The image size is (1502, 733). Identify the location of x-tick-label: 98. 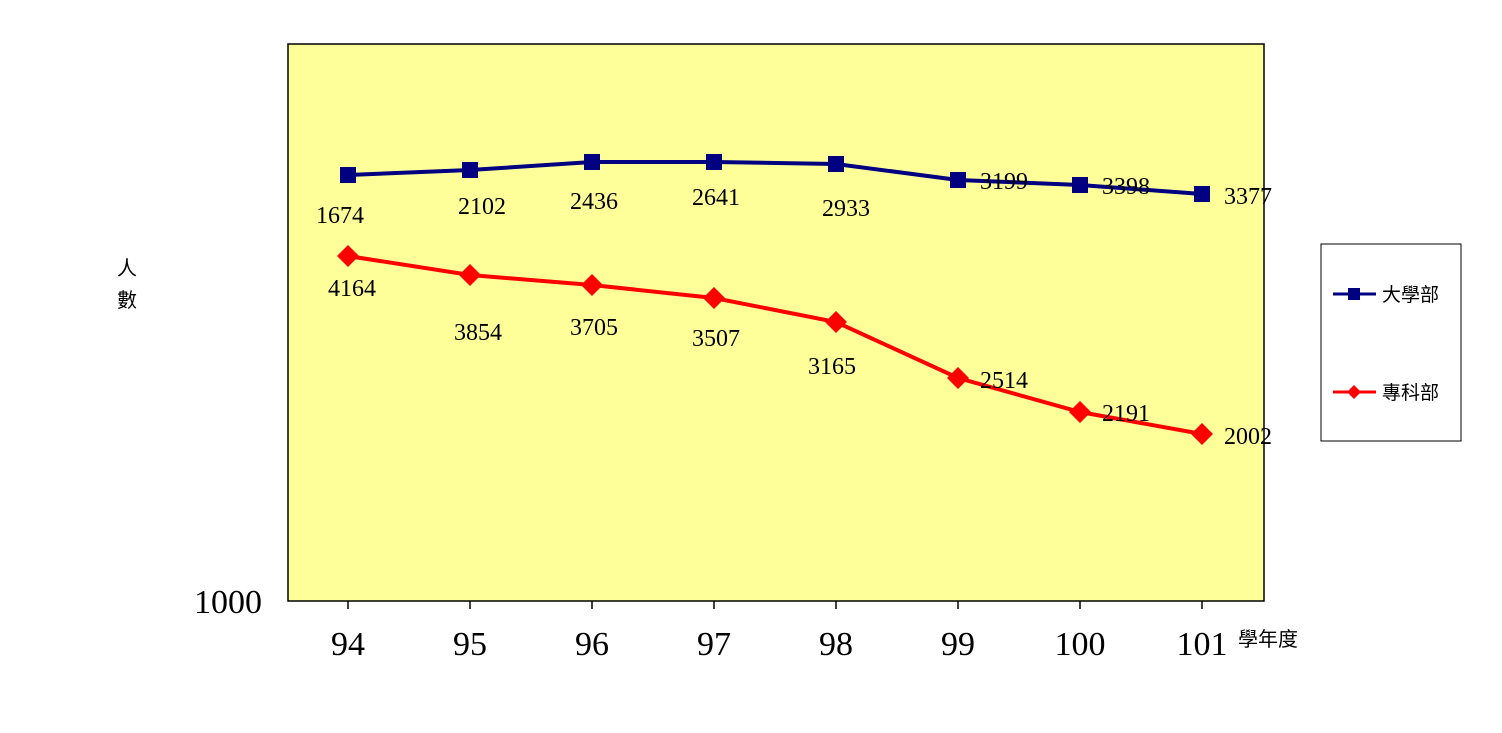
(836, 644).